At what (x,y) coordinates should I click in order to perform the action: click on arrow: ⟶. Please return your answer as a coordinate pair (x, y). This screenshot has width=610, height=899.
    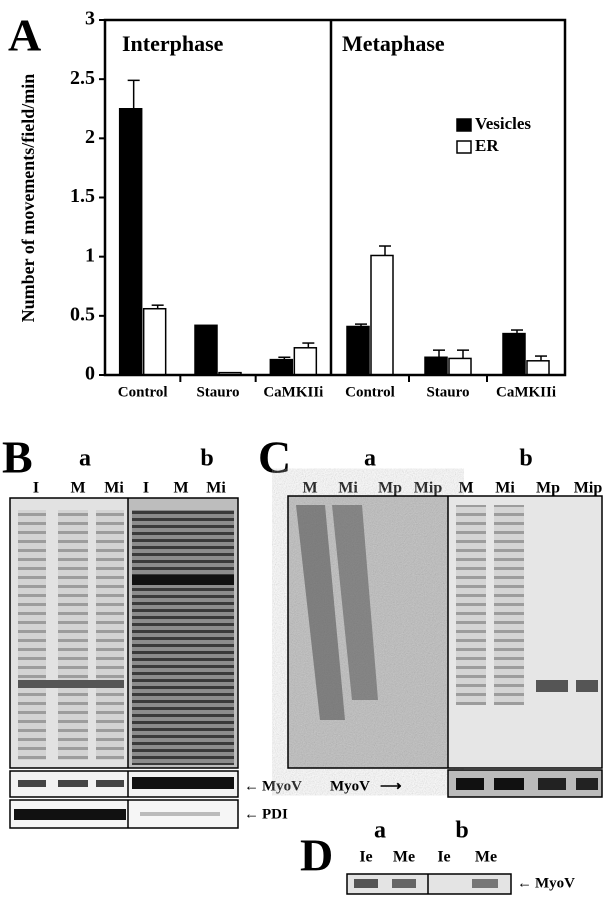
    Looking at the image, I should click on (391, 786).